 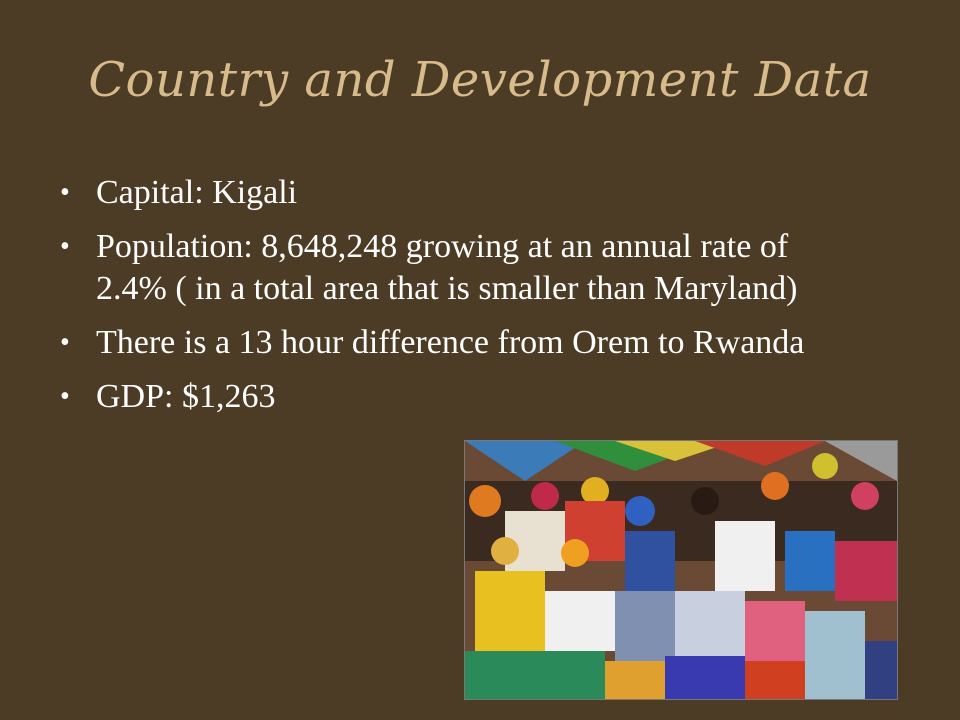 What do you see at coordinates (461, 397) in the screenshot?
I see `bullet: GDP: $1,263` at bounding box center [461, 397].